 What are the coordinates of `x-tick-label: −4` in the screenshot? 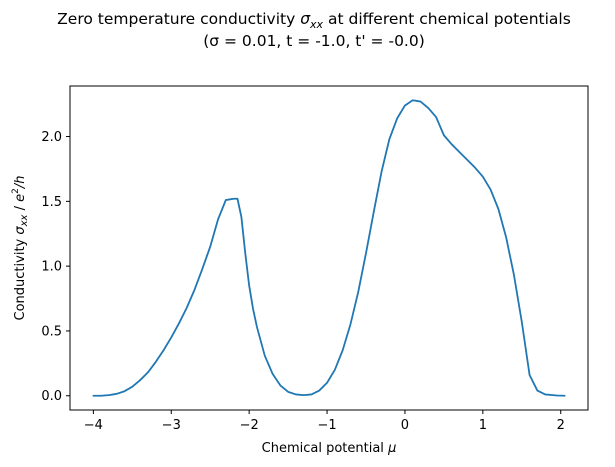 It's located at (93, 425).